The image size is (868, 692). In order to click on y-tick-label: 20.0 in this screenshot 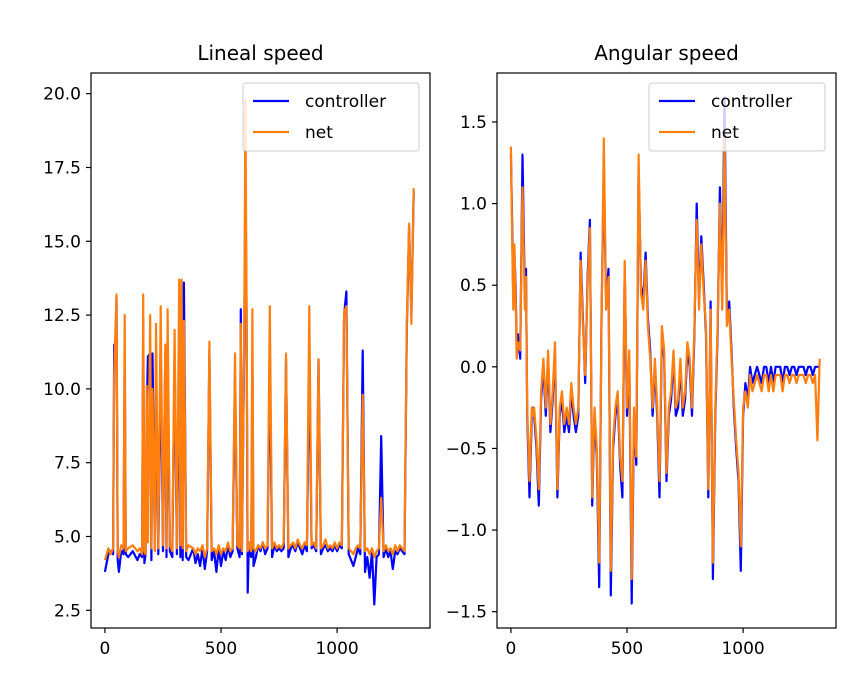, I will do `click(62, 95)`.